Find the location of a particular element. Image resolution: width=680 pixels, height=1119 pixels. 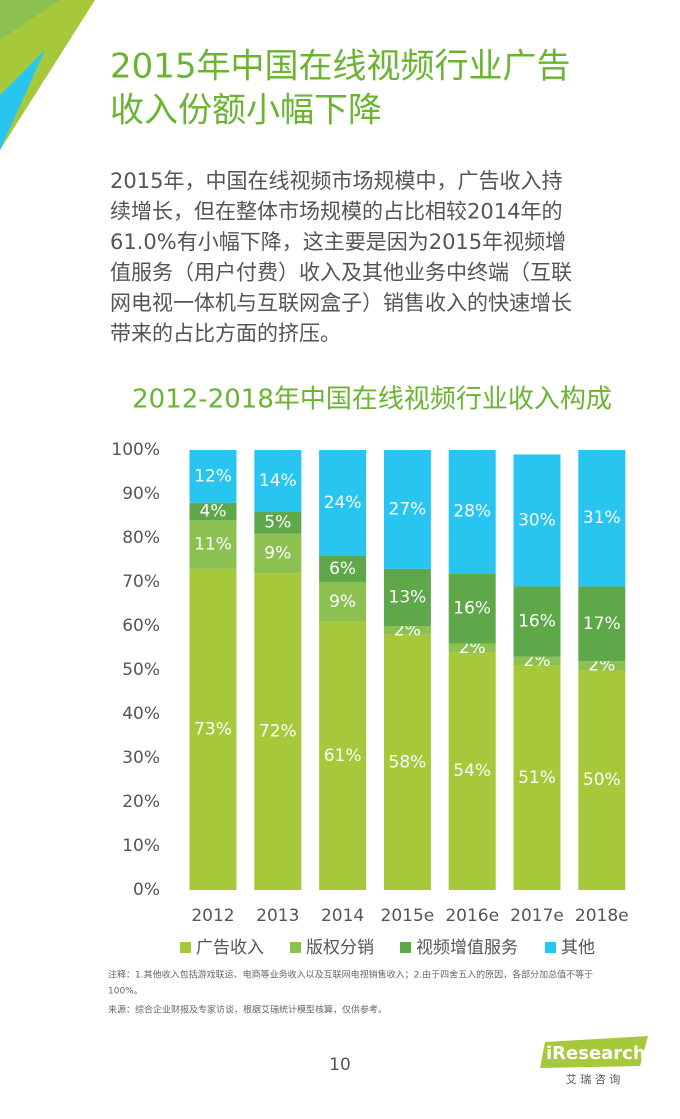

x-tick-label: 2016e is located at coordinates (472, 916).